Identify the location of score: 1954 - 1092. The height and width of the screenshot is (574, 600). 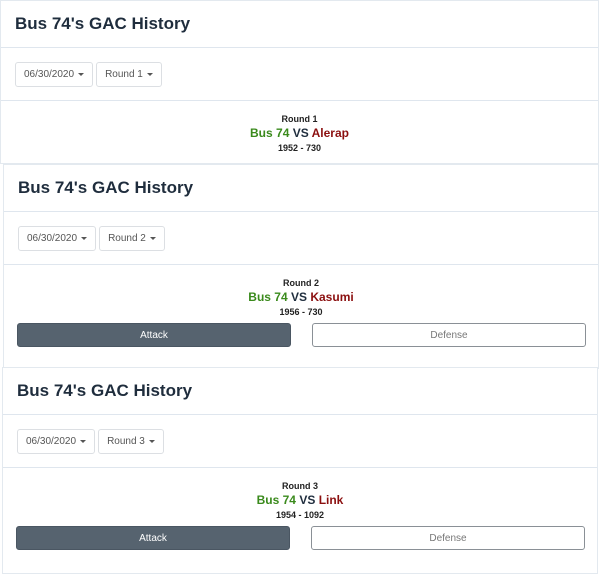
(300, 515).